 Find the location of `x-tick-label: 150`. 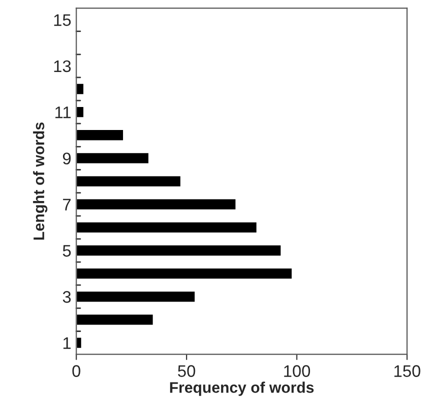

x-tick-label: 150 is located at coordinates (407, 371).